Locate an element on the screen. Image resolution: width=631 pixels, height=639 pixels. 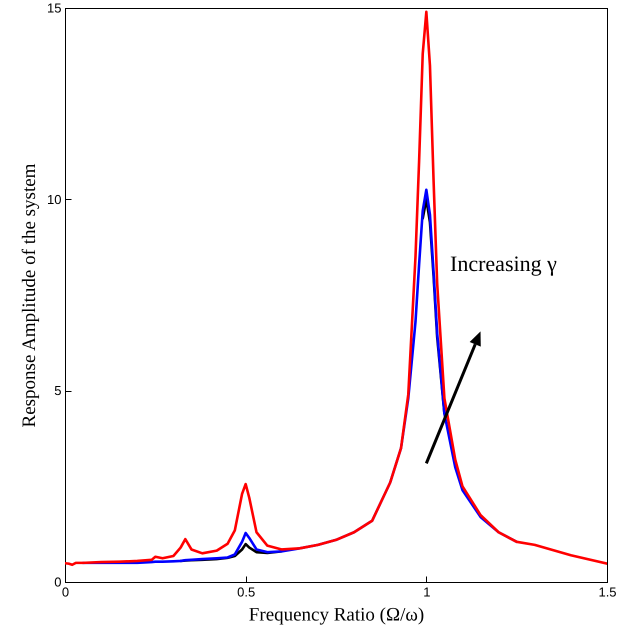
x-tick-label: 0.5 is located at coordinates (246, 592).